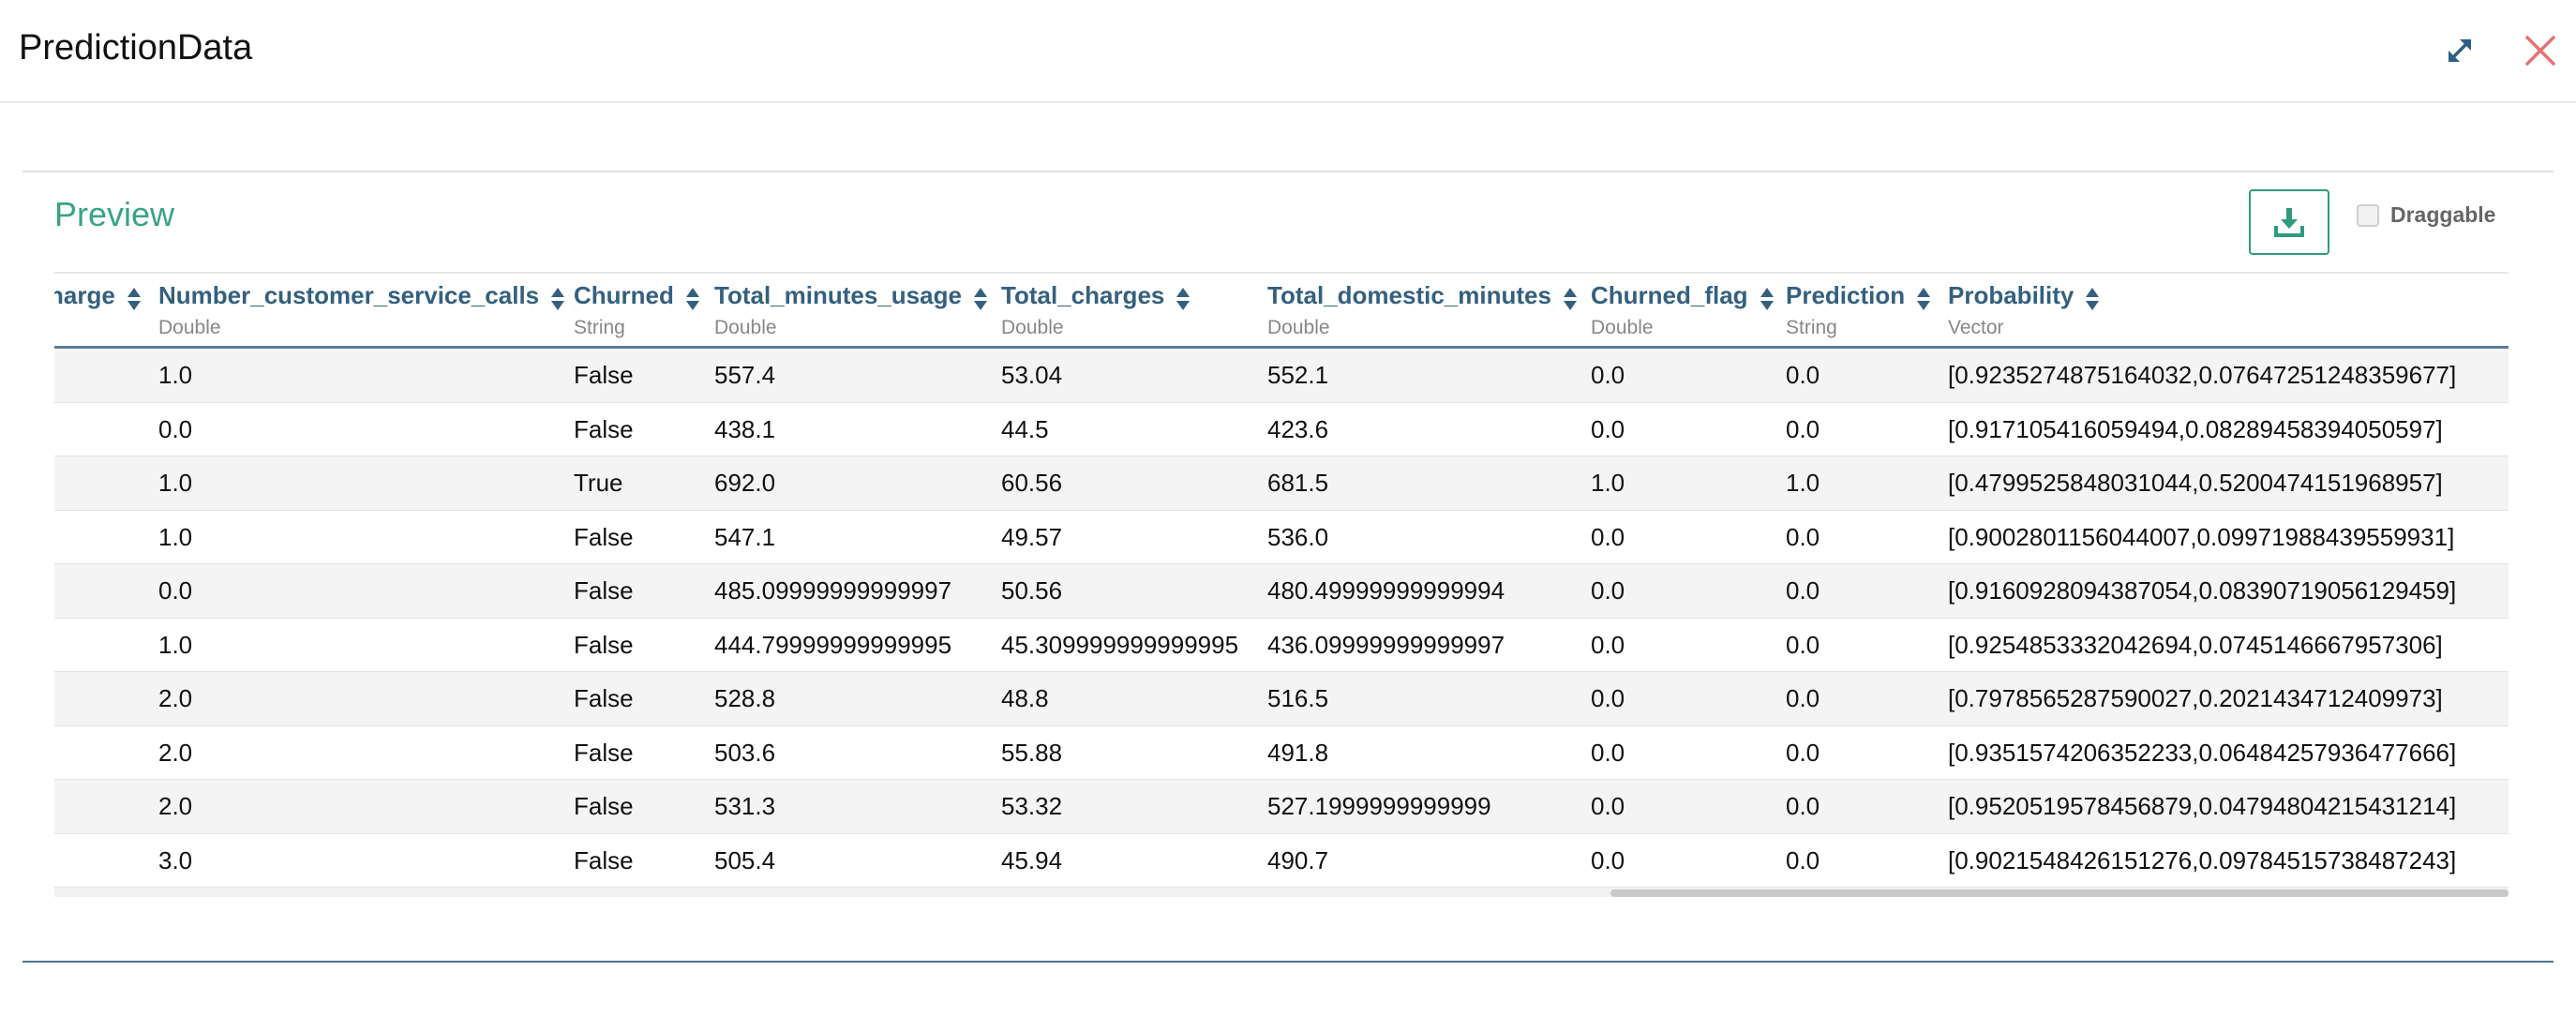  I want to click on draggable-label: Draggable, so click(2443, 215).